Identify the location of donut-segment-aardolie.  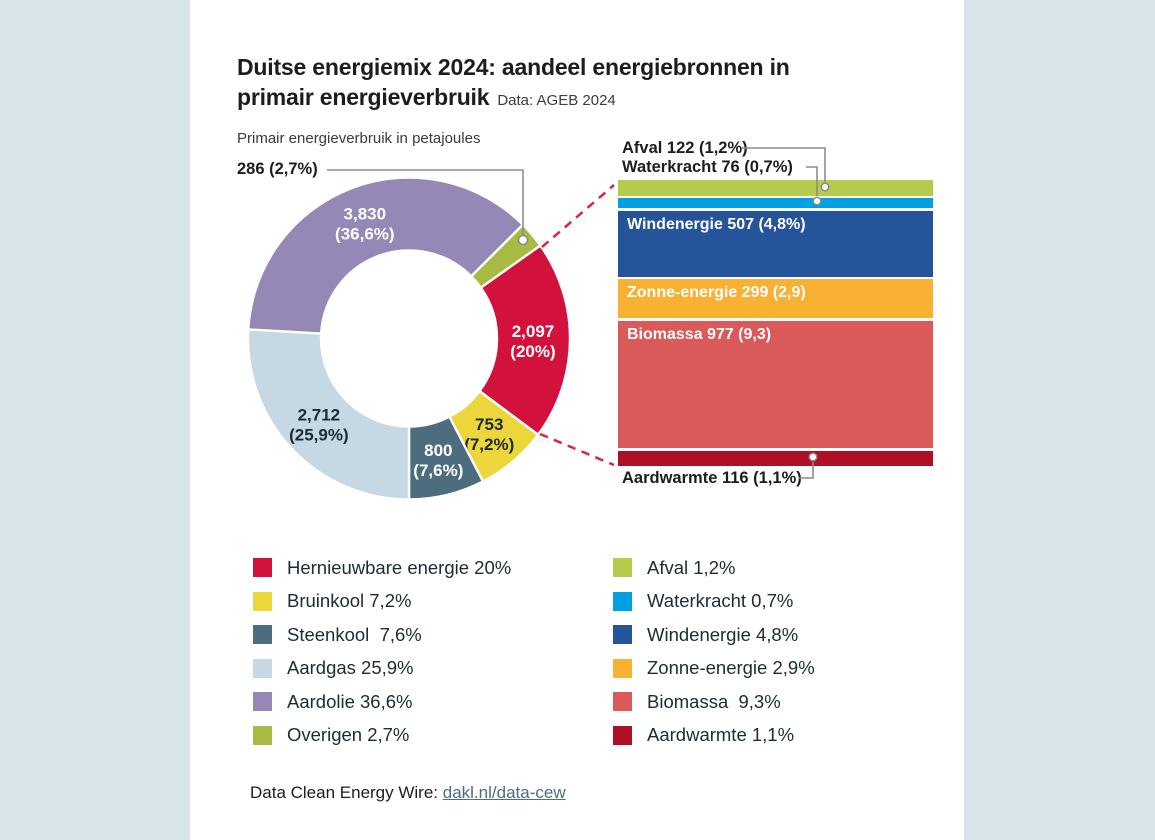
(386, 255).